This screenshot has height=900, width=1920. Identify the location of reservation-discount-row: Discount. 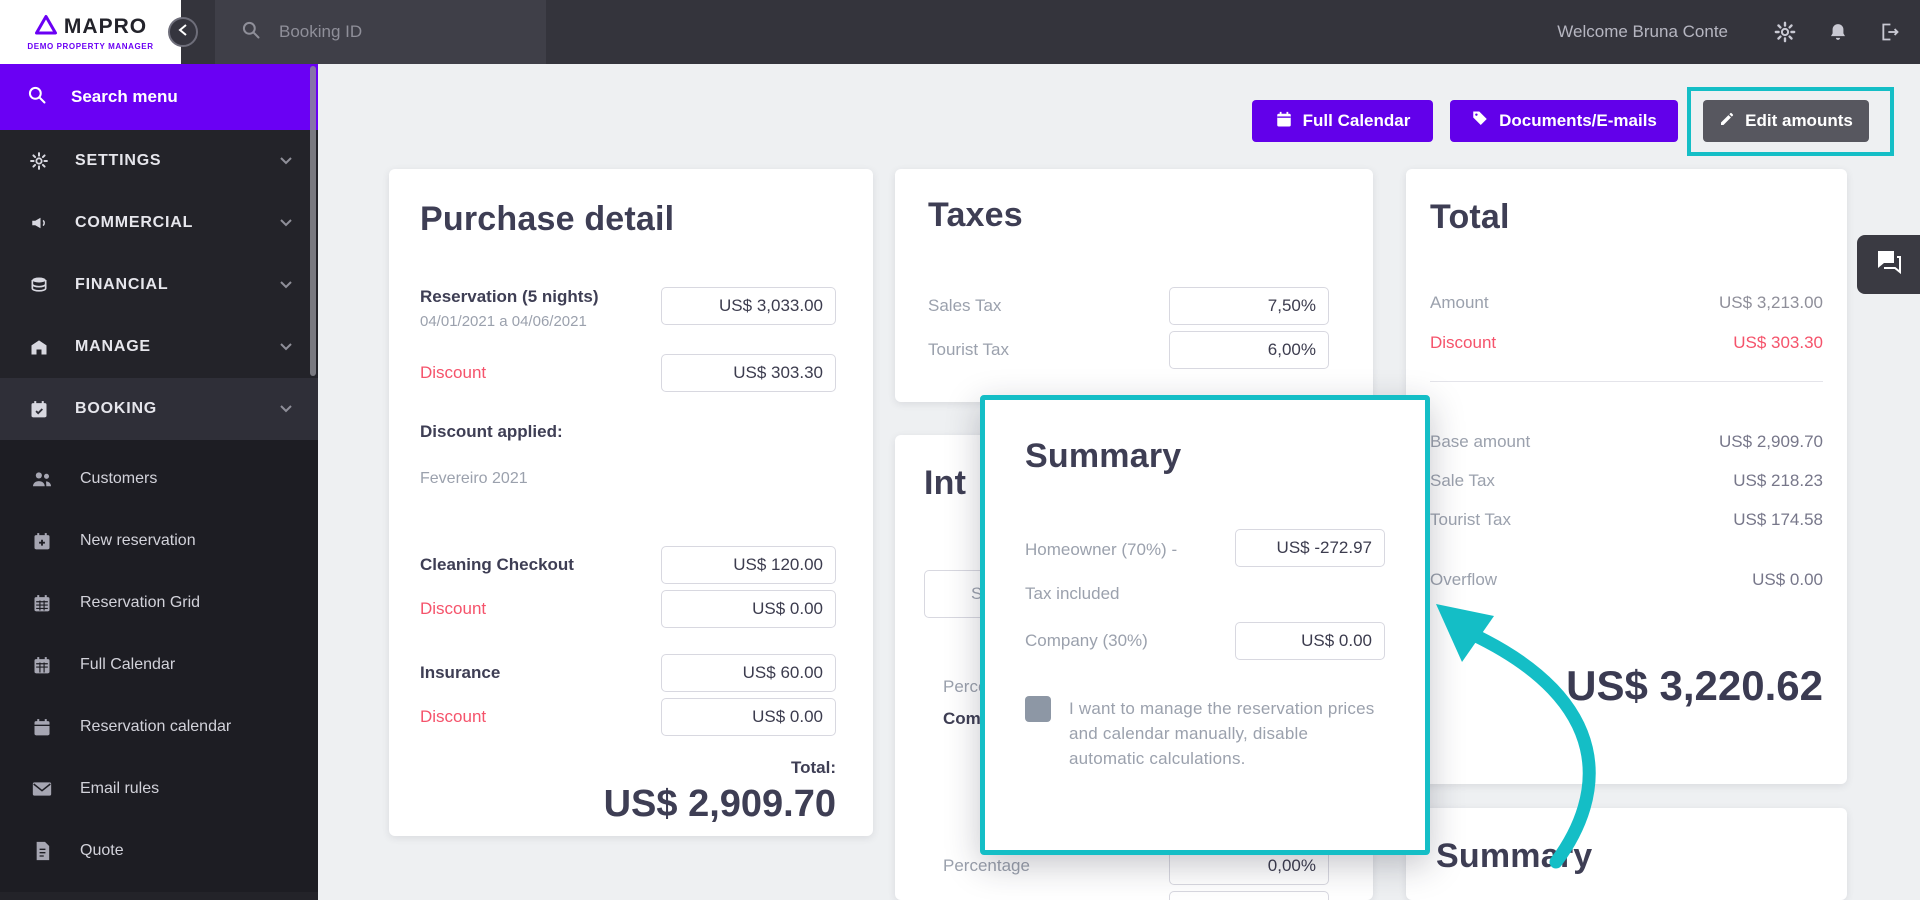
(628, 373).